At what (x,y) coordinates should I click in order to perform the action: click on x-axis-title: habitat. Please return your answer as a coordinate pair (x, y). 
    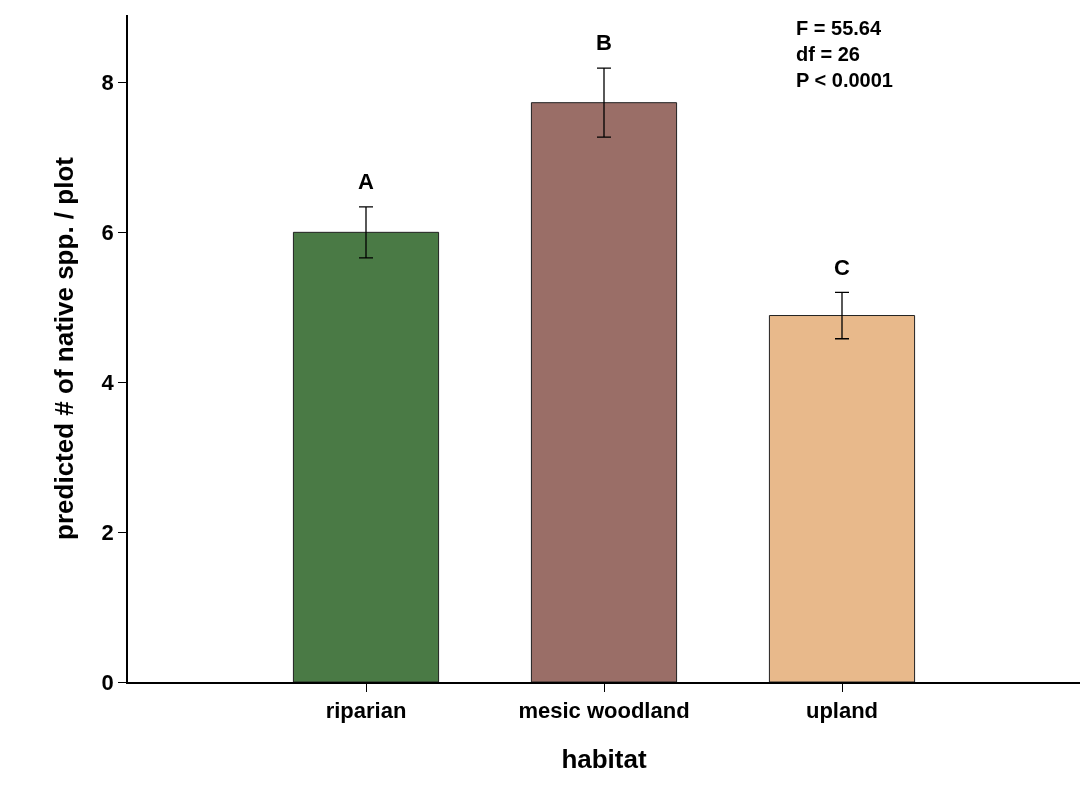
    Looking at the image, I should click on (604, 759).